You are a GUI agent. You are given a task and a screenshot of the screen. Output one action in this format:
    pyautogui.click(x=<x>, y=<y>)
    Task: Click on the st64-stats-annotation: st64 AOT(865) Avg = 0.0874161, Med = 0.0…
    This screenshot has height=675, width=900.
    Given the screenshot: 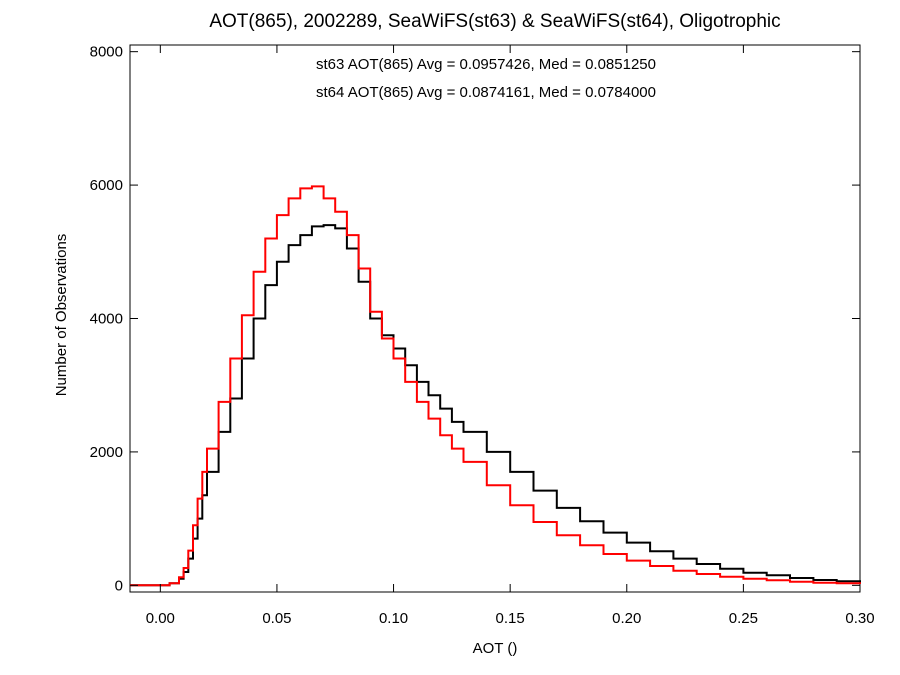 What is the action you would take?
    pyautogui.click(x=486, y=92)
    